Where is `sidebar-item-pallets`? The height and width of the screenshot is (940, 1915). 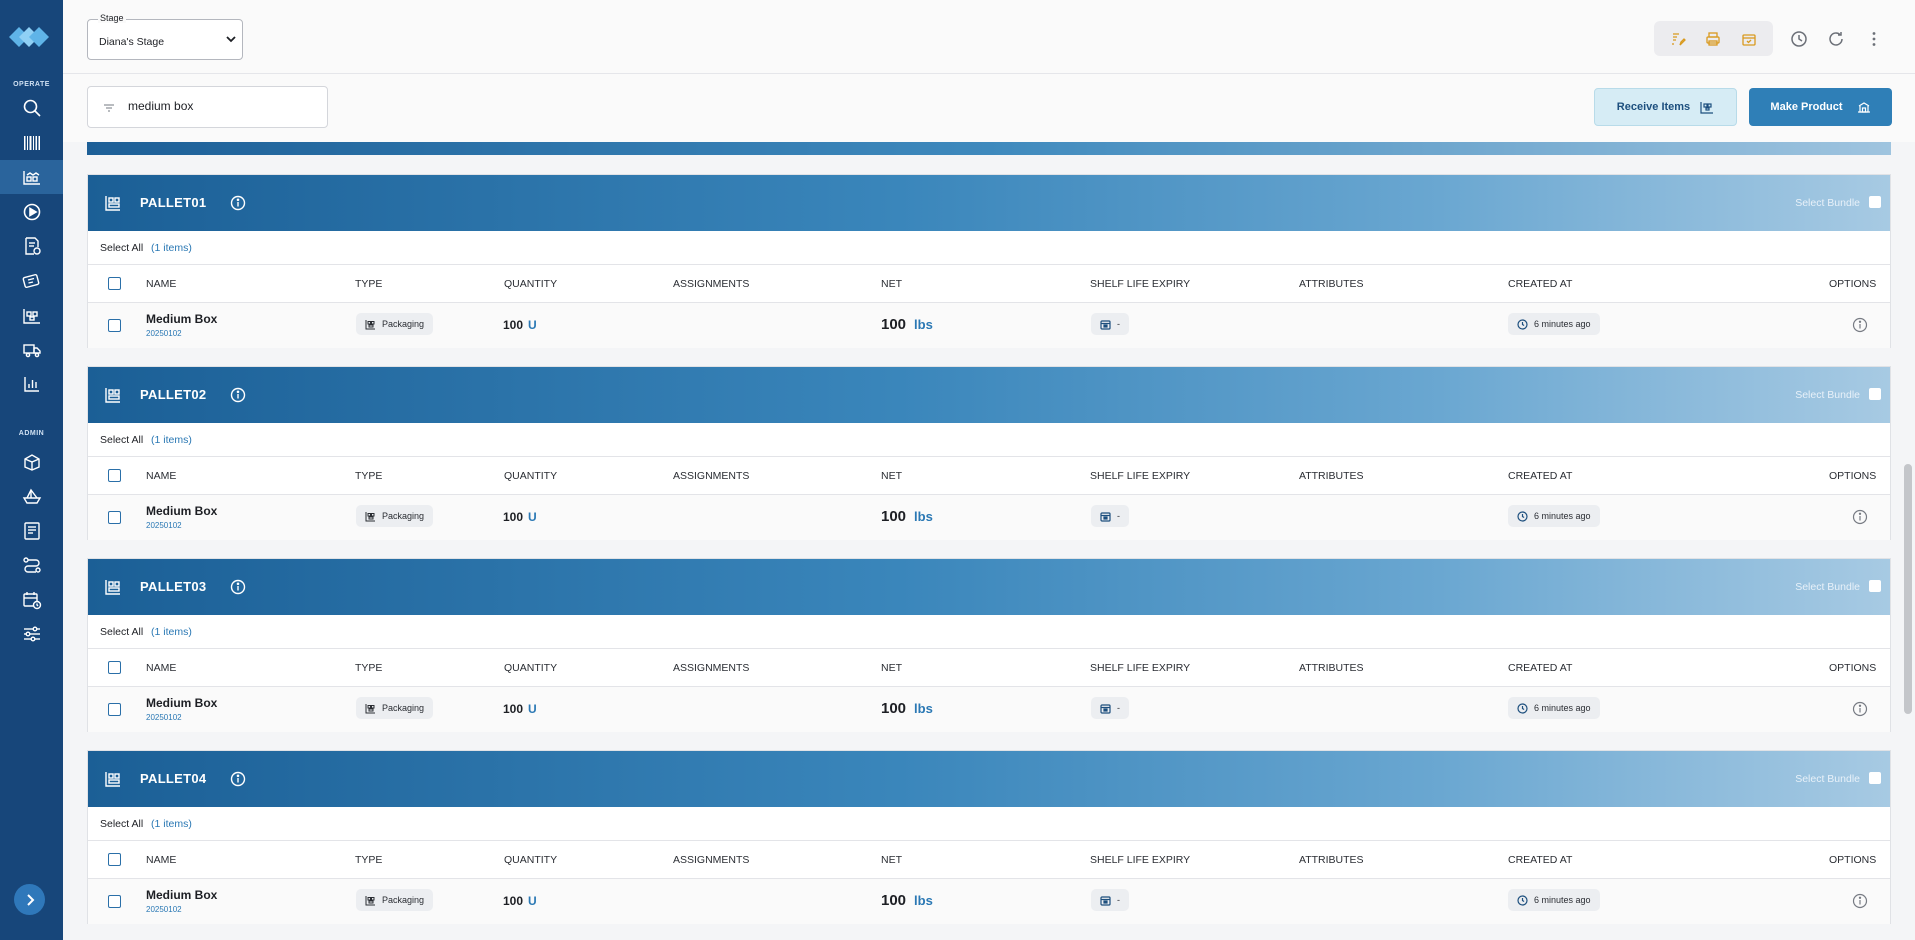
sidebar-item-pallets is located at coordinates (31, 316).